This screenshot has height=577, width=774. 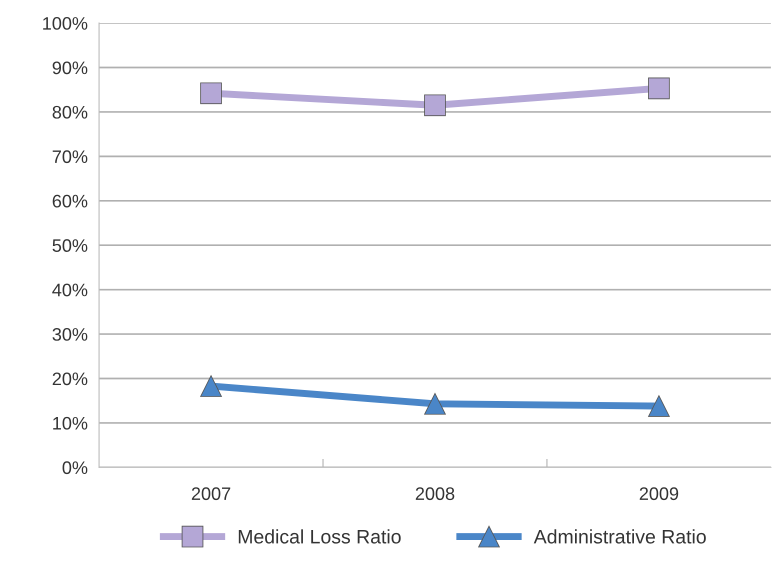 I want to click on y-tick-label: 40%, so click(x=70, y=290).